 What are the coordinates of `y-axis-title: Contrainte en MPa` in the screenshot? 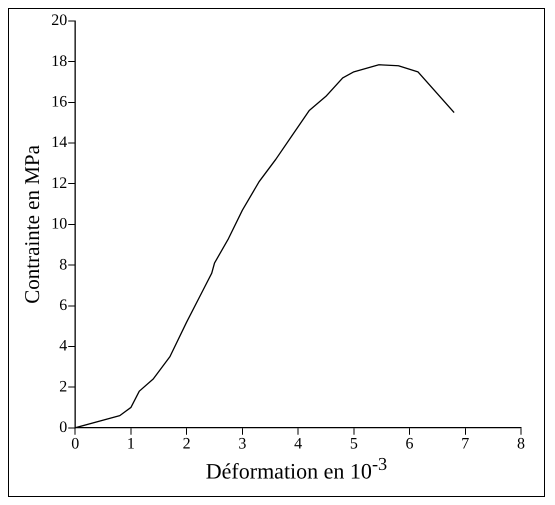 It's located at (32, 224).